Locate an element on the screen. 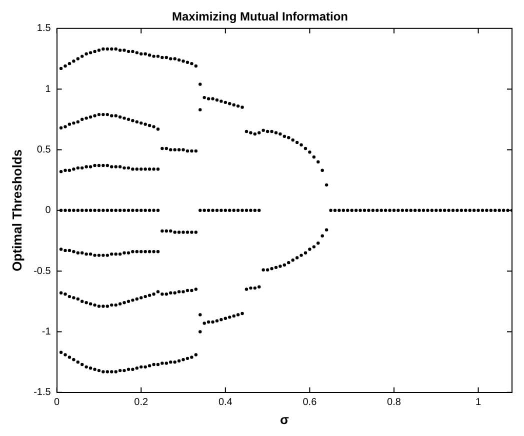  y-tick-label: 0.5 is located at coordinates (44, 150).